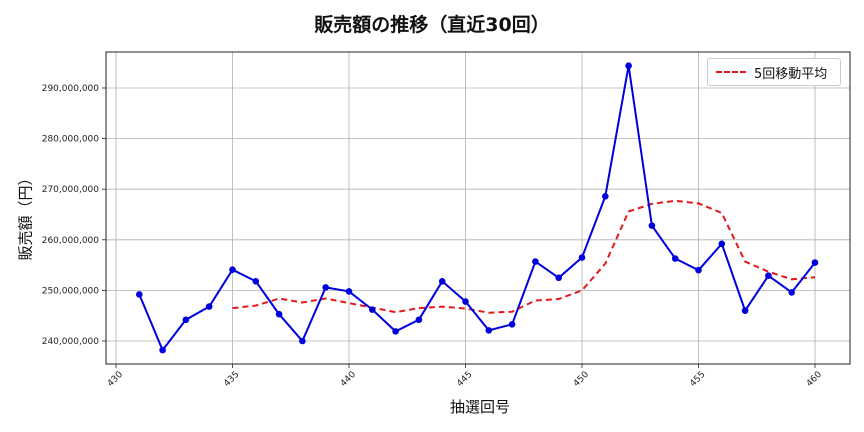 This screenshot has width=864, height=432. Describe the element at coordinates (814, 379) in the screenshot. I see `x-tick-label: 460` at that location.